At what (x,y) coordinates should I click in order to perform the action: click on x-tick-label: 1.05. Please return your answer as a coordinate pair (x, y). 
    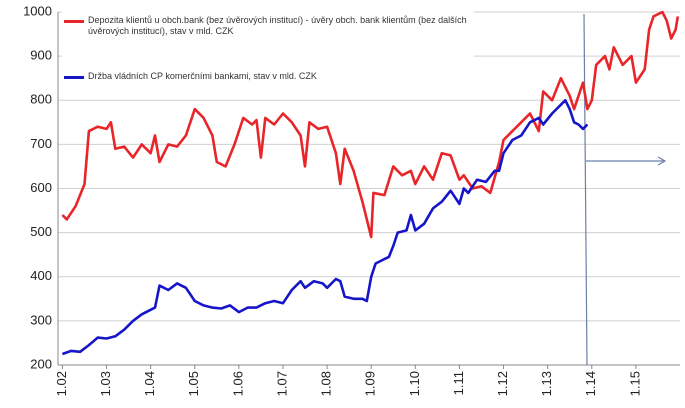
    Looking at the image, I should click on (193, 383).